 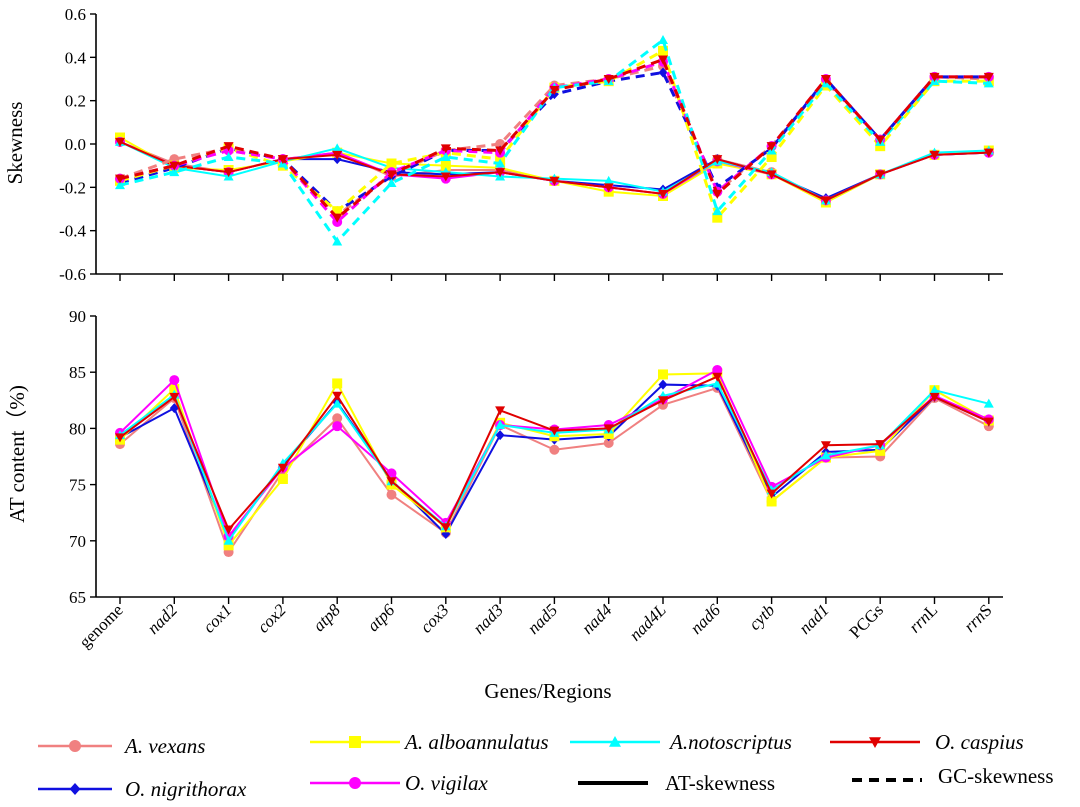 What do you see at coordinates (100, 625) in the screenshot?
I see `x-tick-label: genome` at bounding box center [100, 625].